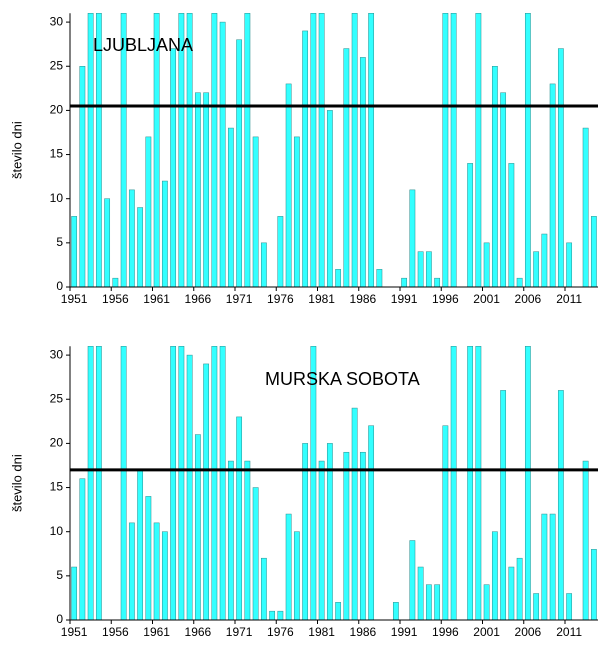  Describe the element at coordinates (74, 632) in the screenshot. I see `x-tick-label: 1951` at that location.